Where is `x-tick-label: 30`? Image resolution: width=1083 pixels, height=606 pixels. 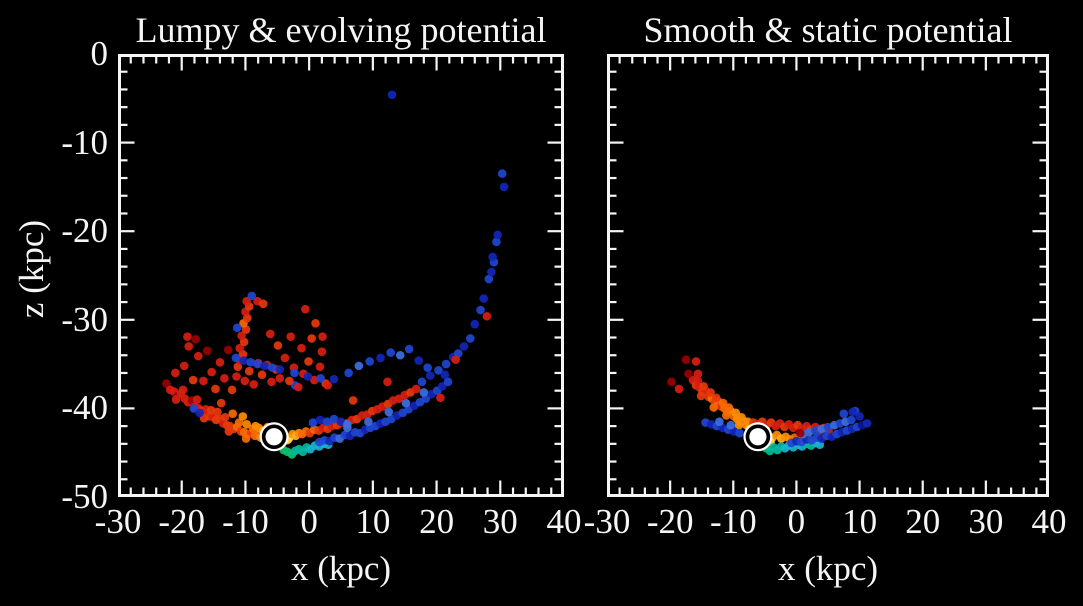 x-tick-label: 30 is located at coordinates (500, 521).